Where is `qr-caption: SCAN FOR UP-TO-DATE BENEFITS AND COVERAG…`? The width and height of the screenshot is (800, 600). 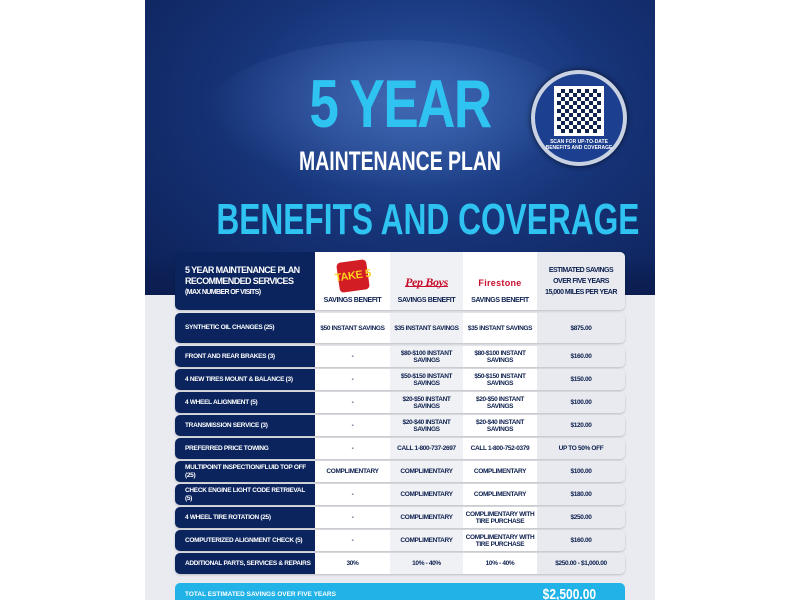
qr-caption: SCAN FOR UP-TO-DATE BENEFITS AND COVERAG… is located at coordinates (579, 144).